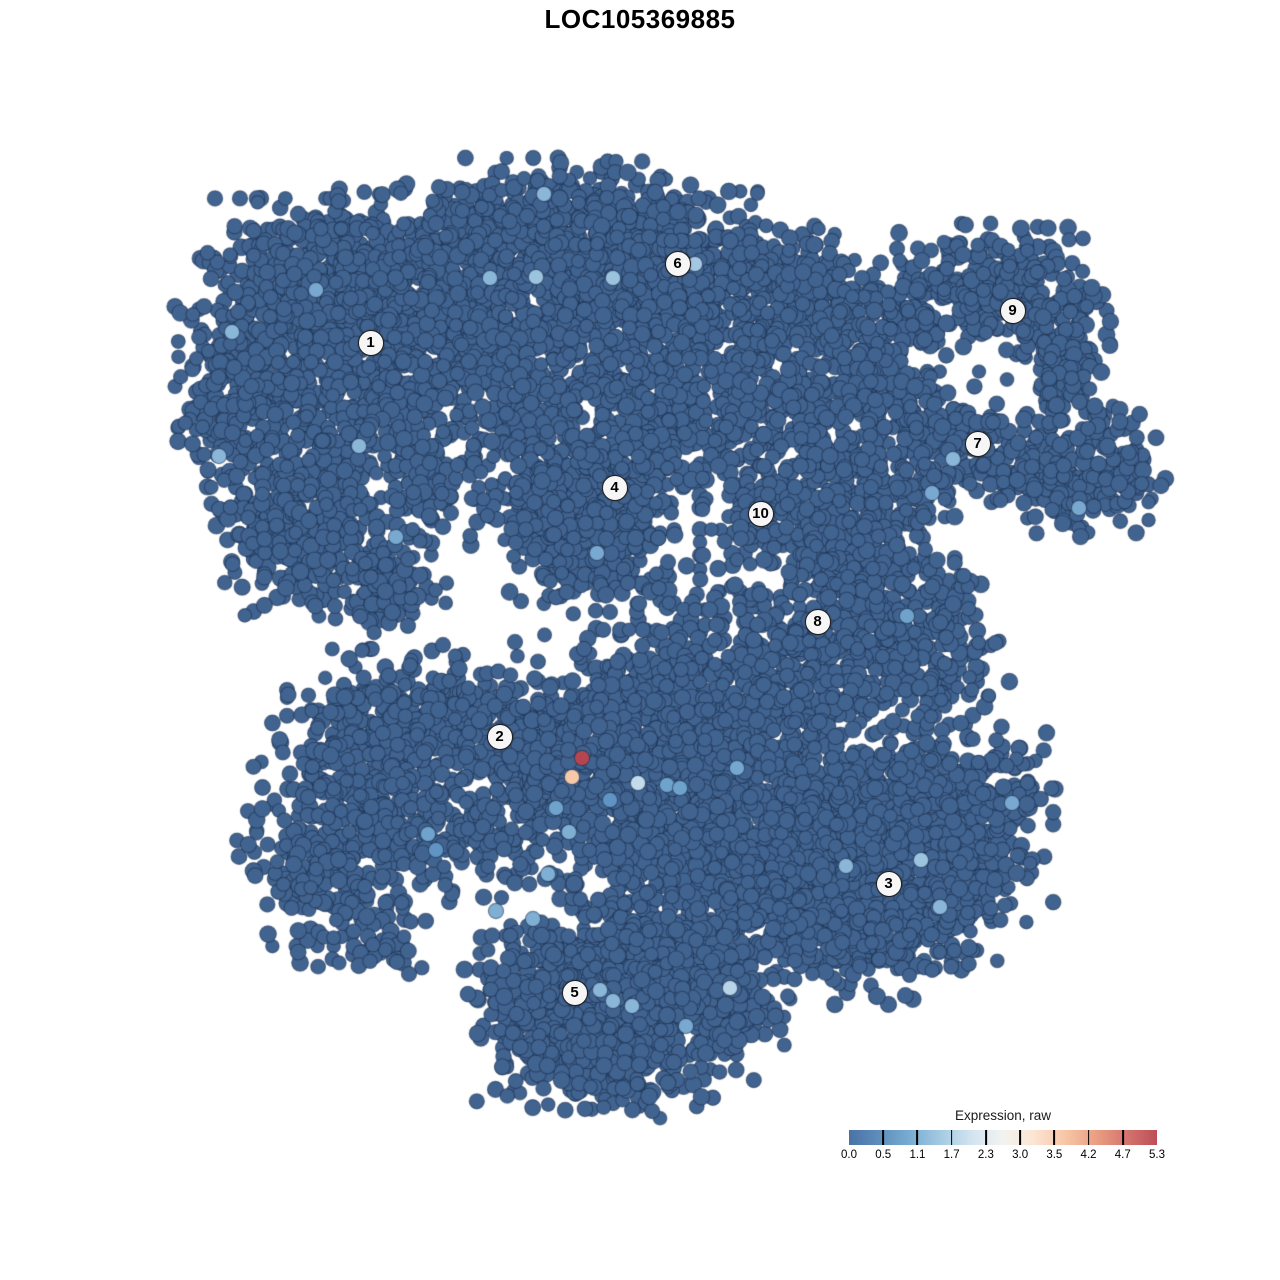 This screenshot has height=1280, width=1280. I want to click on legend-tick-label: 0.0, so click(849, 1155).